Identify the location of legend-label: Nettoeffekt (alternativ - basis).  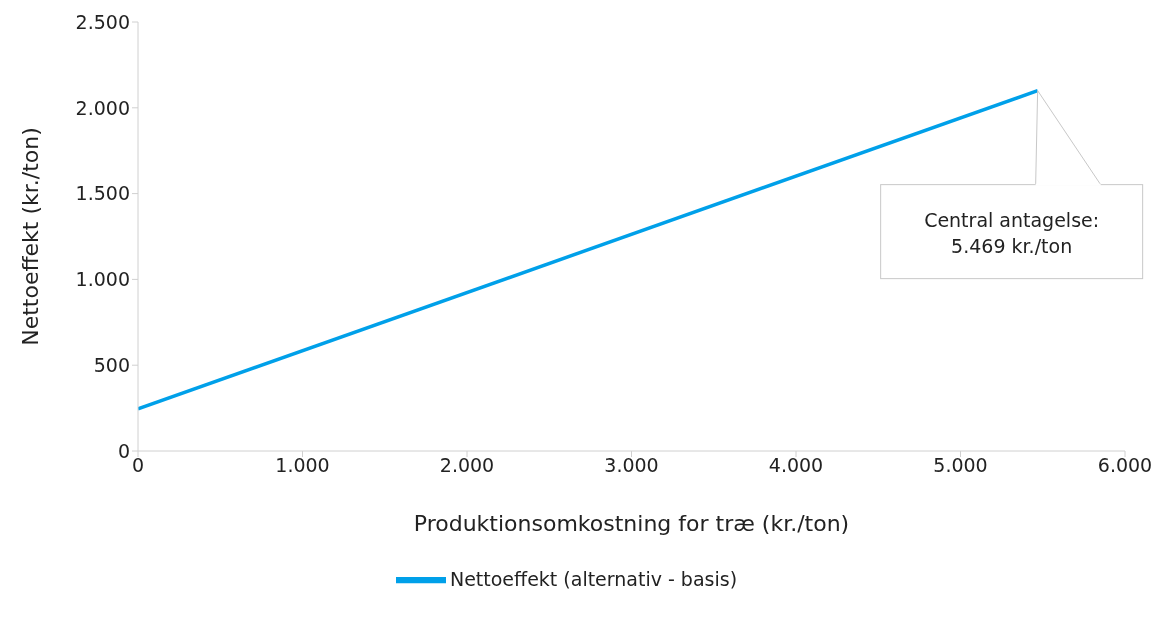
(593, 578).